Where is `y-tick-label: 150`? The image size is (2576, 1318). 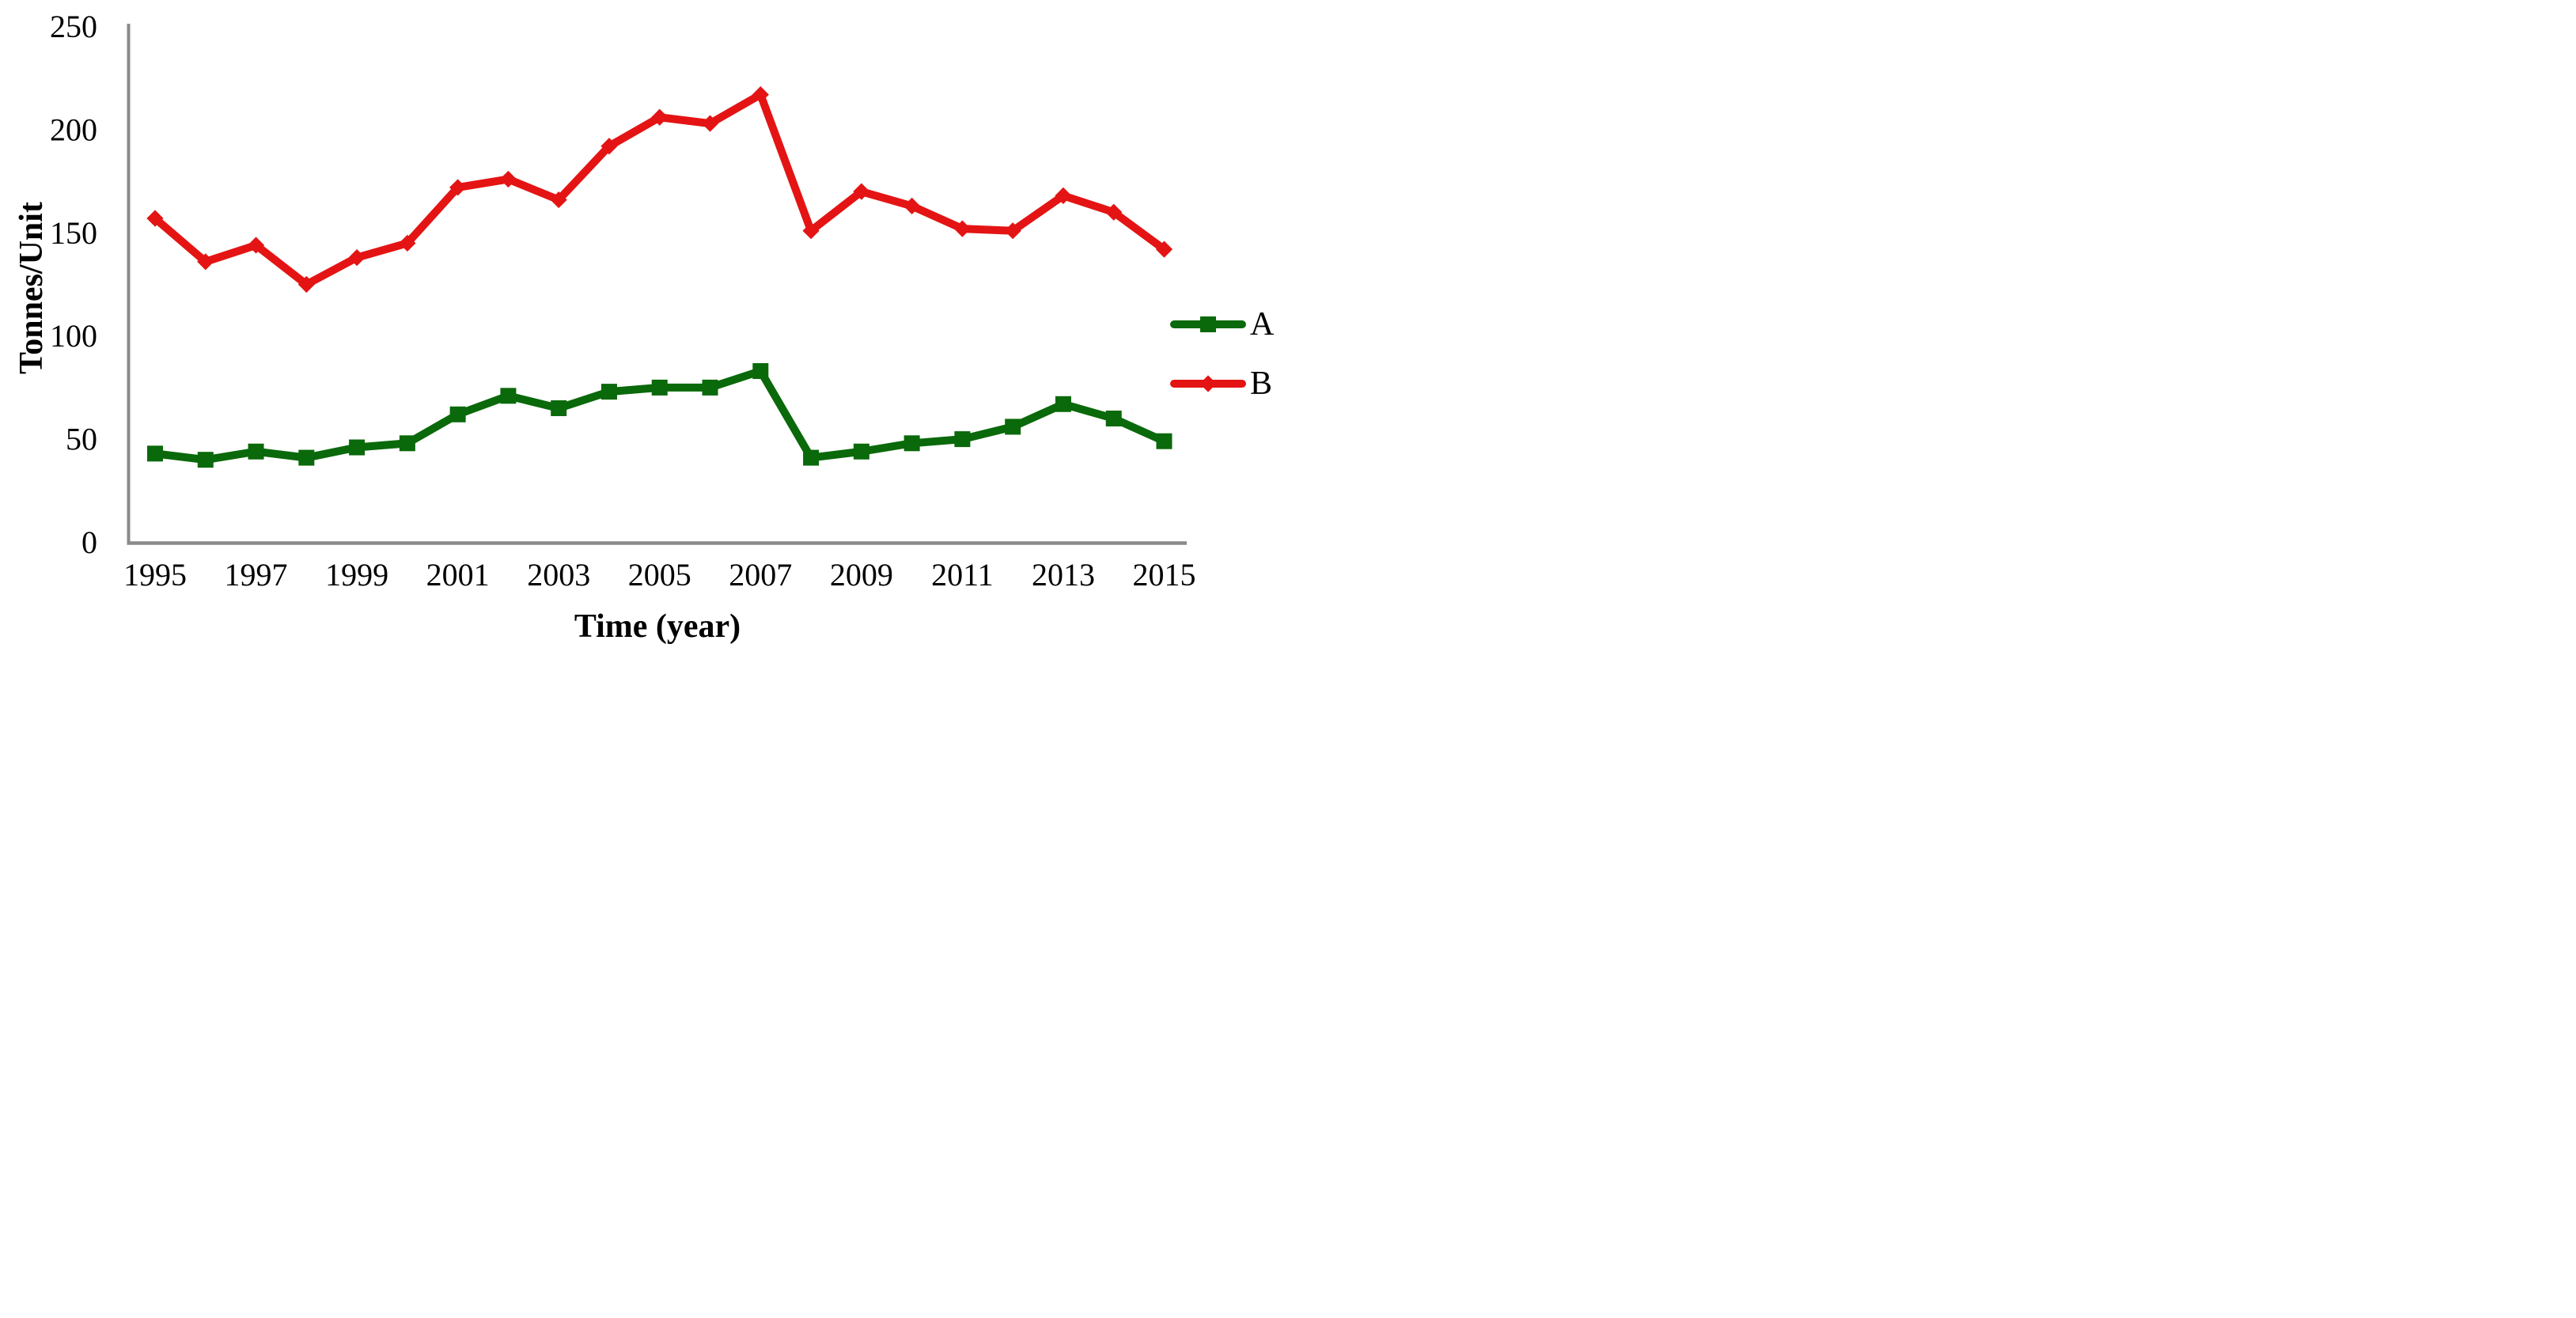
y-tick-label: 150 is located at coordinates (73, 233).